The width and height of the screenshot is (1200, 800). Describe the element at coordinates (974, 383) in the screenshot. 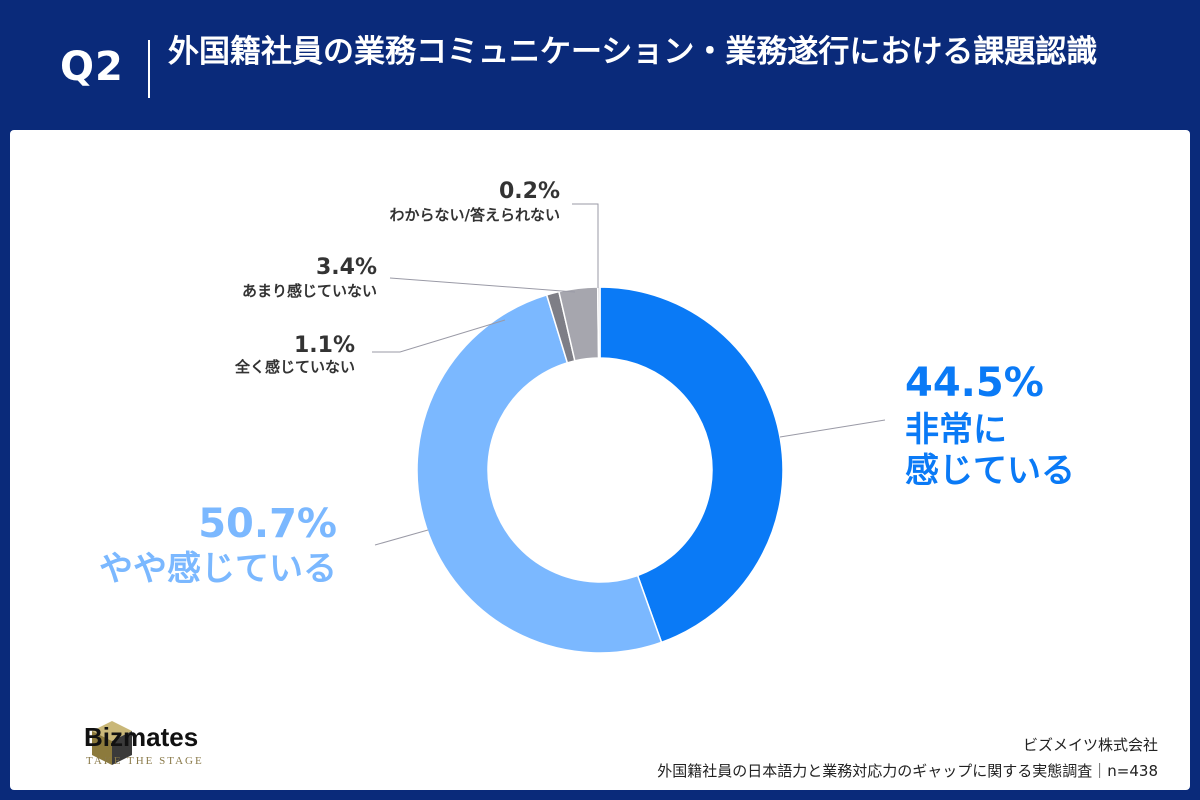

I see `value-label-0: 44.5%` at that location.